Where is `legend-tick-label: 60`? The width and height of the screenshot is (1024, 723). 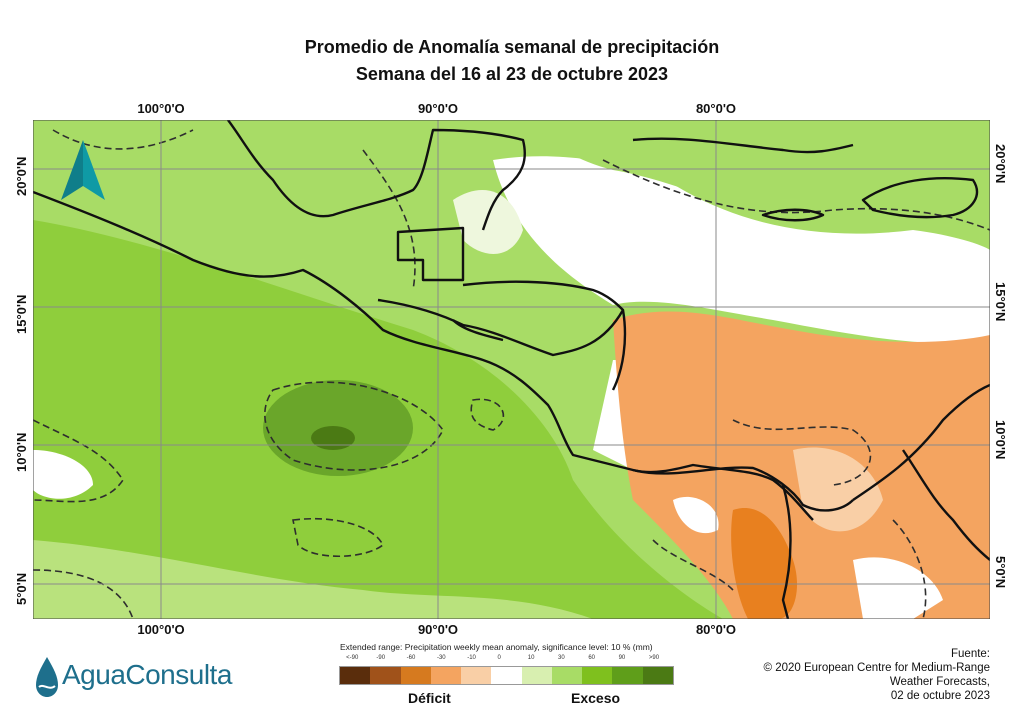
legend-tick-label: 60 is located at coordinates (591, 658).